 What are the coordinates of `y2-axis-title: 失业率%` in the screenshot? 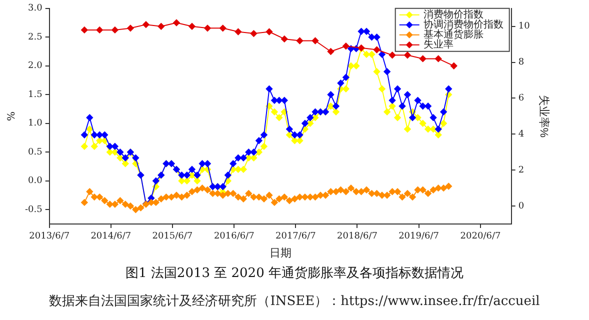 It's located at (543, 116).